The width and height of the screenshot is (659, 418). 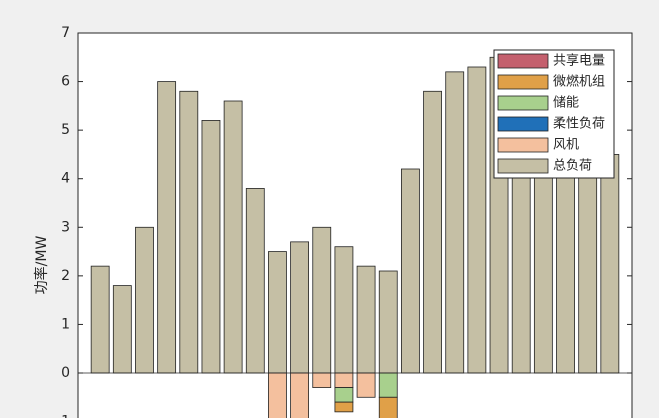 What do you see at coordinates (65, 227) in the screenshot?
I see `y-tick-label: 3` at bounding box center [65, 227].